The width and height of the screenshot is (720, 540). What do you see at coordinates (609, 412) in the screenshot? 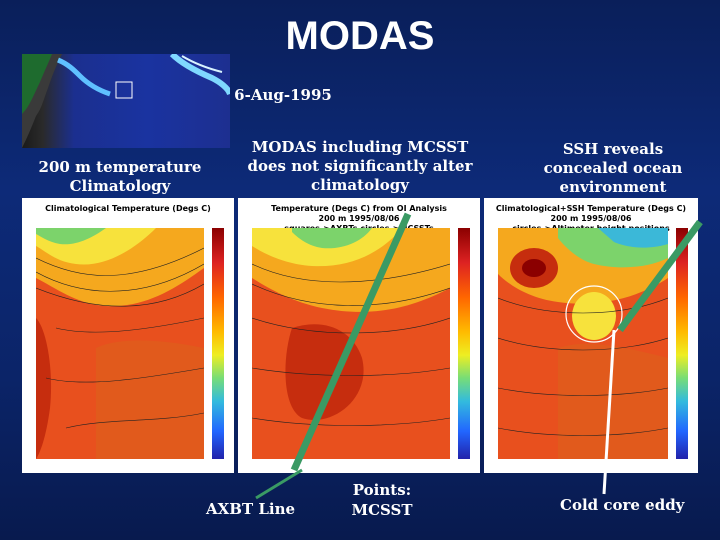
I see `eddy-pointer` at bounding box center [609, 412].